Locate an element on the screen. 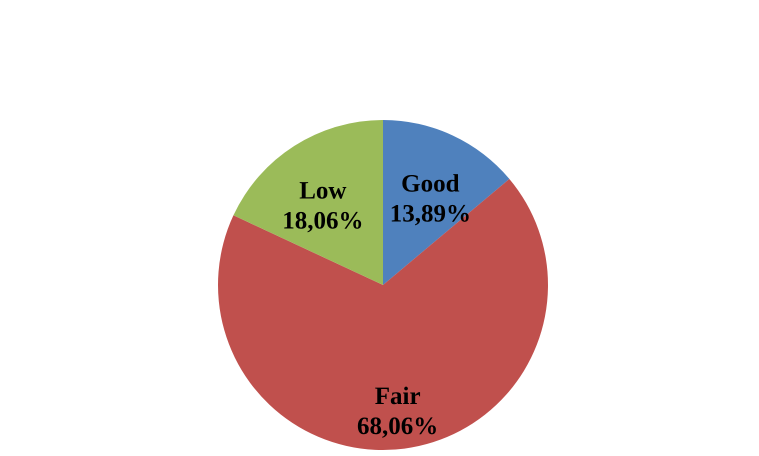 This screenshot has height=456, width=759. slice-label: Fair is located at coordinates (397, 396).